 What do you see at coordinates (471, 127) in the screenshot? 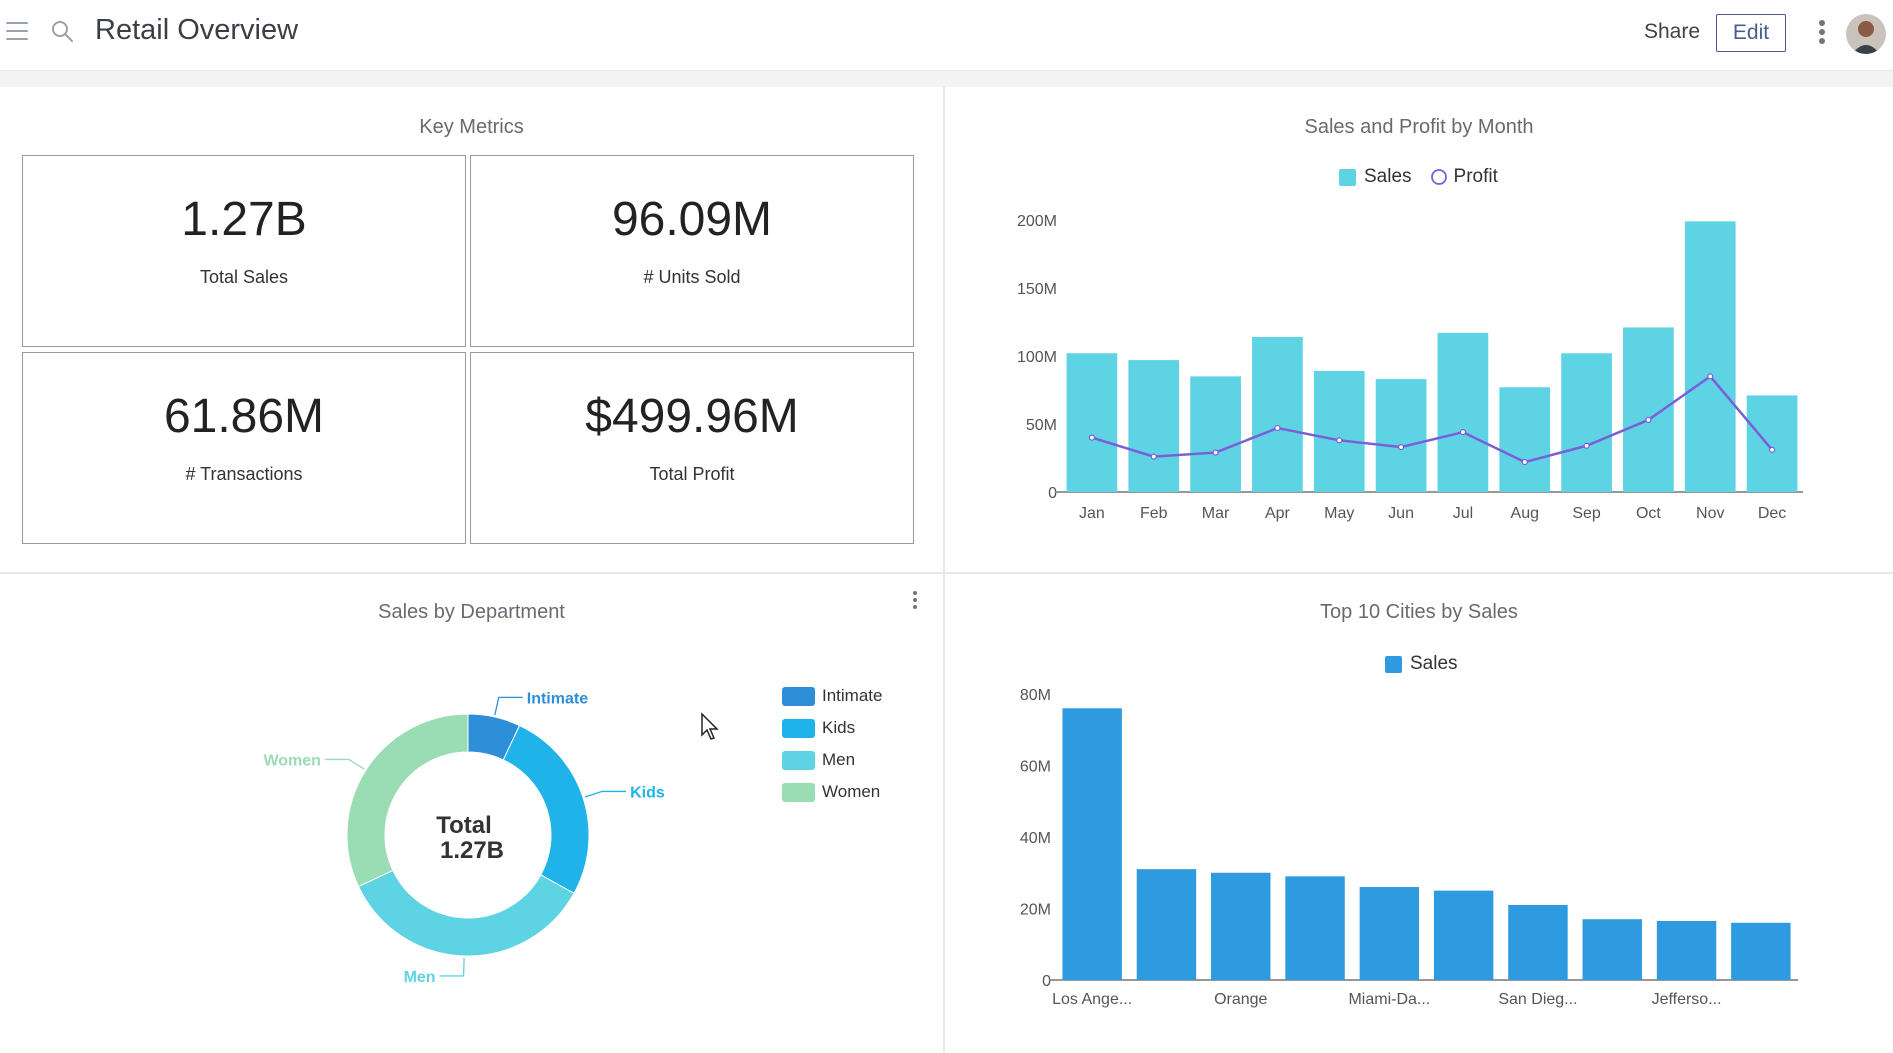
I see `panel-title: Key Metrics` at bounding box center [471, 127].